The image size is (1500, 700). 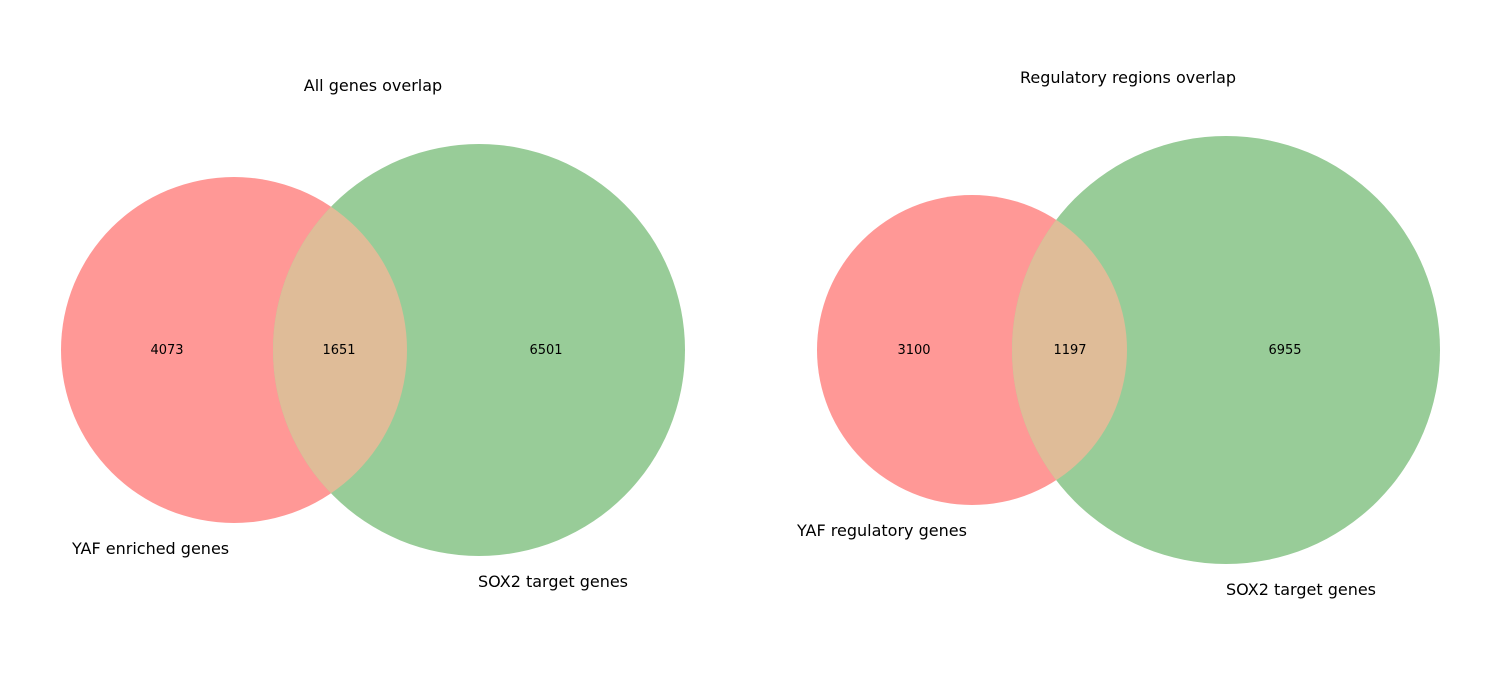 What do you see at coordinates (166, 350) in the screenshot?
I see `set-a-only-count: 4073` at bounding box center [166, 350].